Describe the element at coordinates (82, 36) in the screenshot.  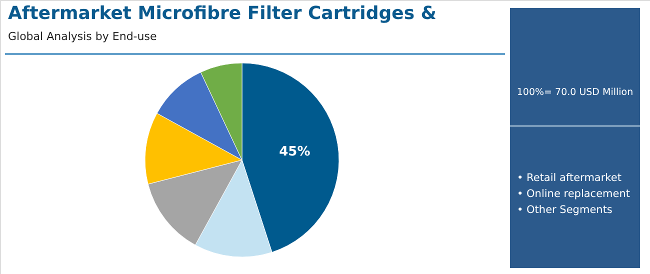
I see `chart-subtitle: Global Analysis by End-use` at that location.